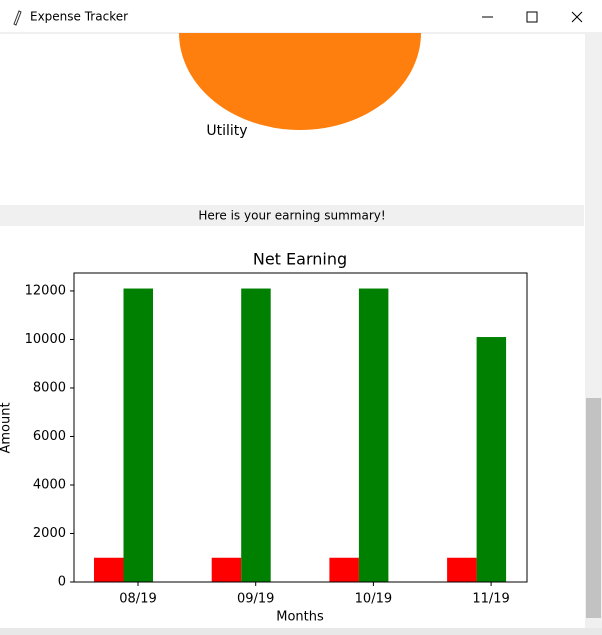 Image resolution: width=602 pixels, height=635 pixels. Describe the element at coordinates (49, 436) in the screenshot. I see `y-tick-label: 6000` at that location.